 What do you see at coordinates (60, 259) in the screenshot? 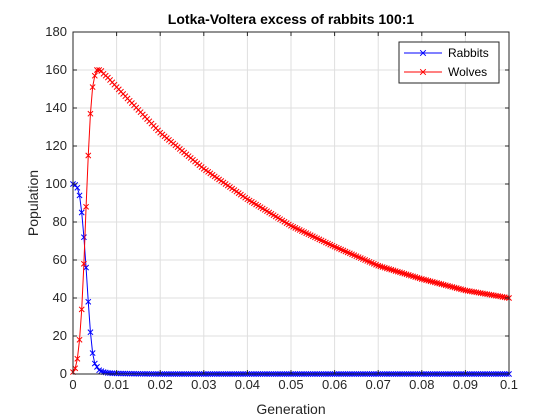
I see `y-tick-label: 60` at bounding box center [60, 259].